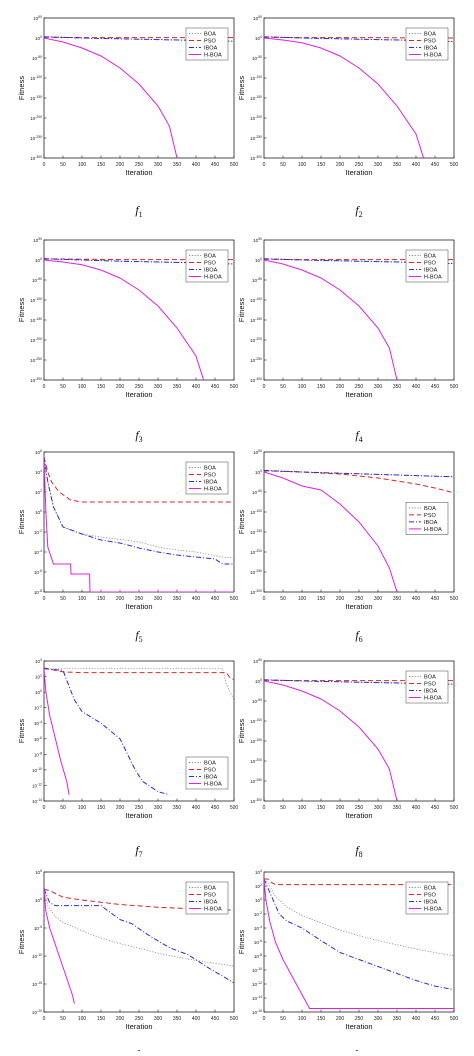 Image resolution: width=474 pixels, height=1056 pixels. Describe the element at coordinates (358, 436) in the screenshot. I see `panel-caption: f4` at that location.